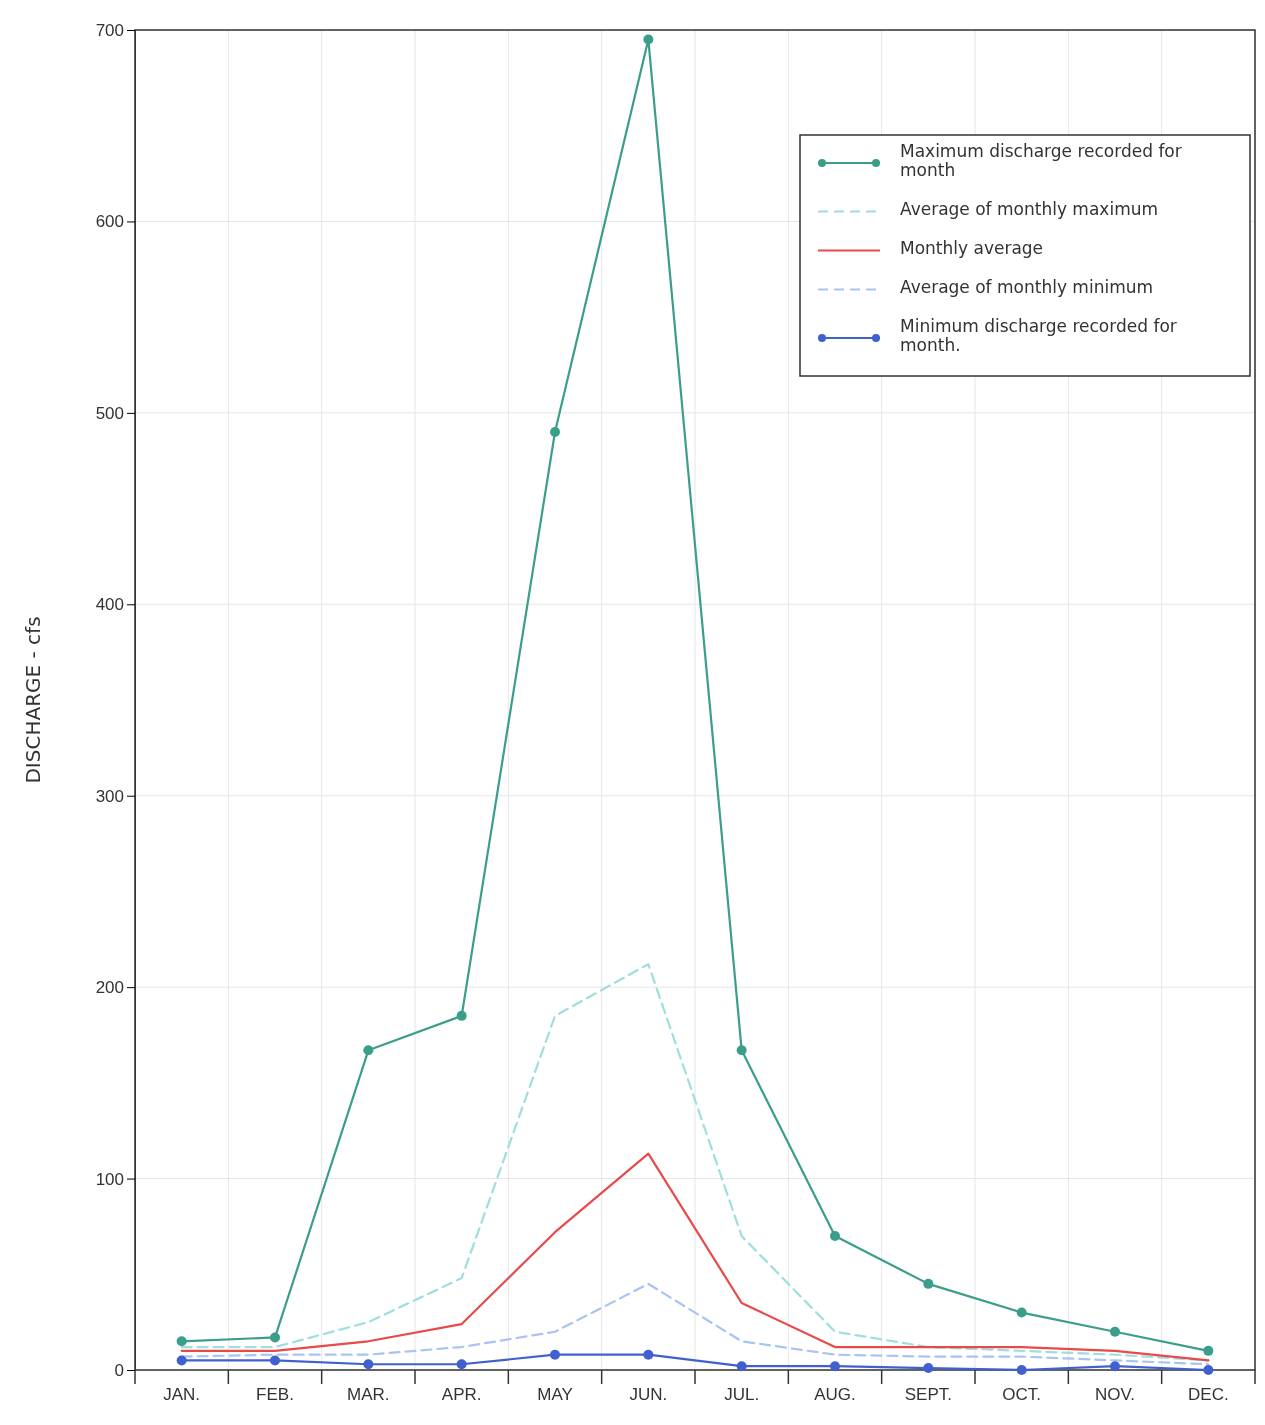  I want to click on y-tick-label: 700, so click(109, 30).